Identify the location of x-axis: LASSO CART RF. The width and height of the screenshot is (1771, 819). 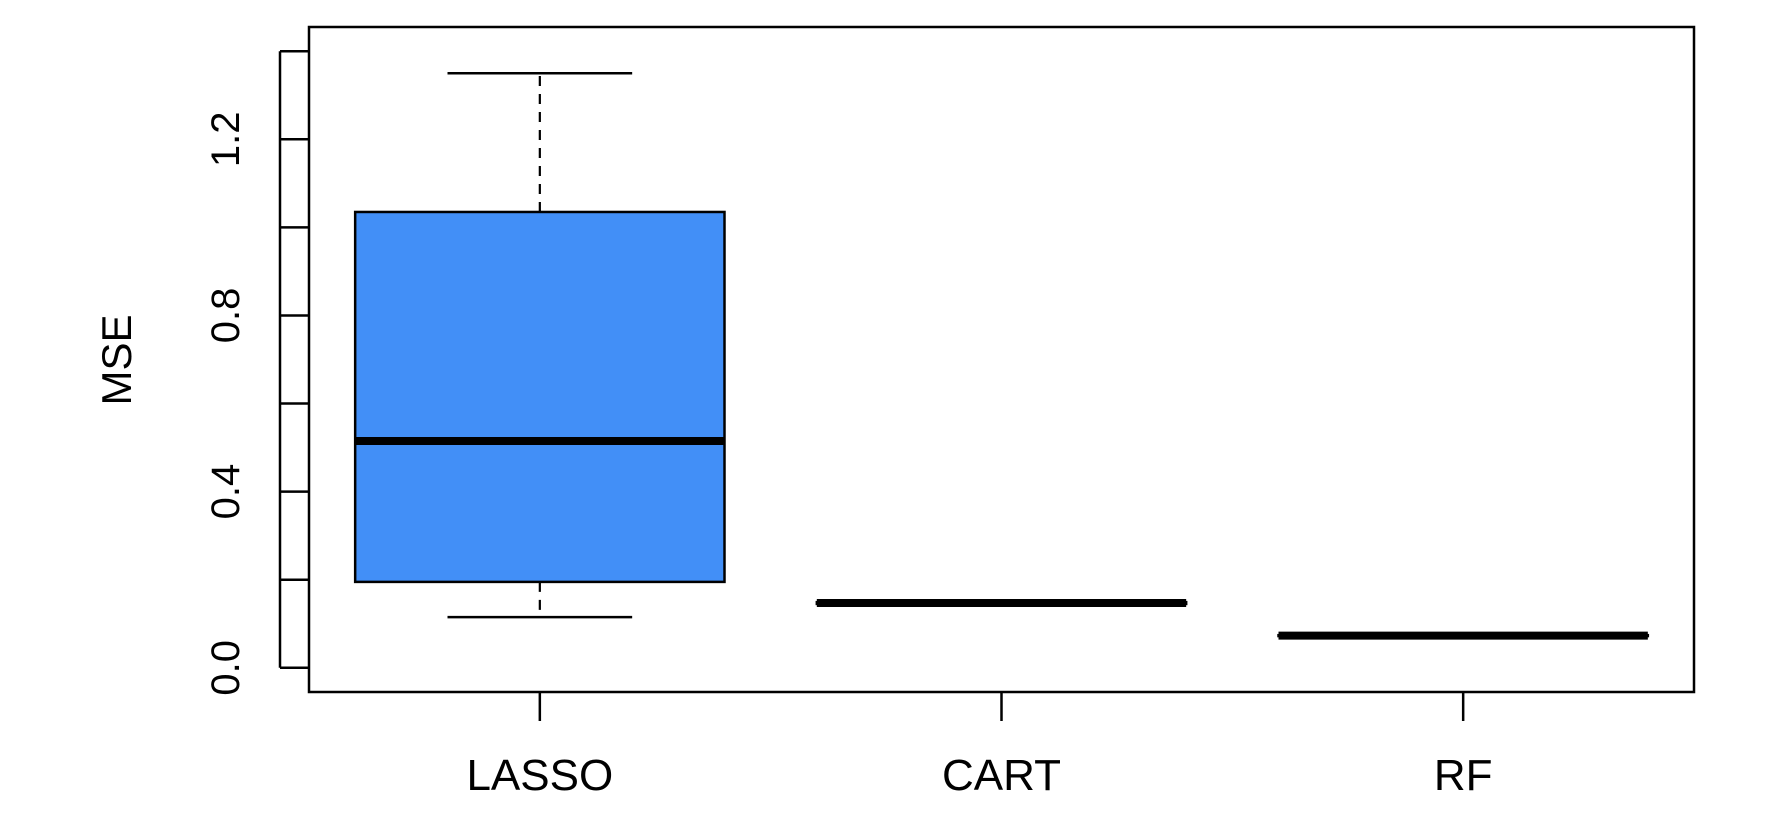
(979, 746).